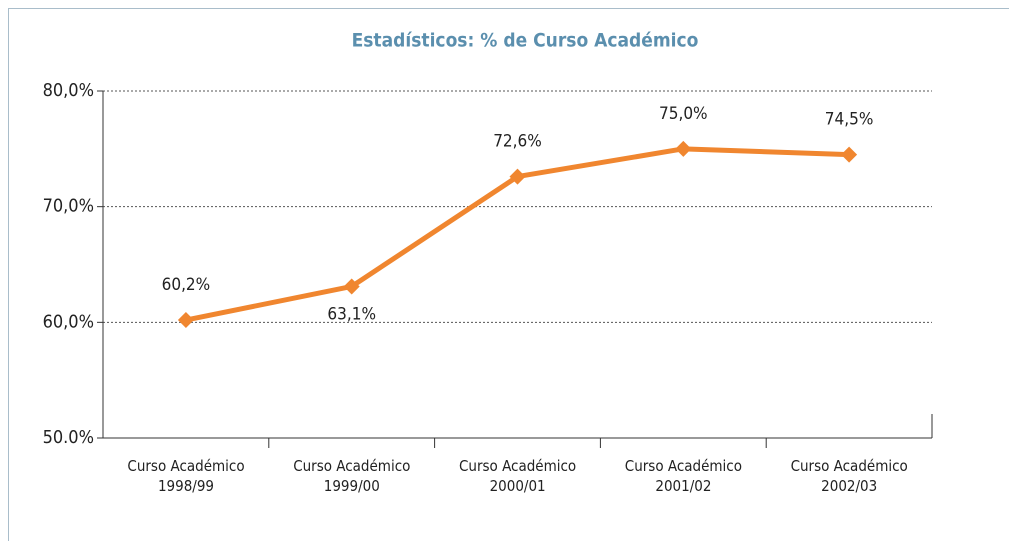 This screenshot has height=541, width=1009. Describe the element at coordinates (683, 476) in the screenshot. I see `x-tick-label: Curso Académico 2001/02` at that location.